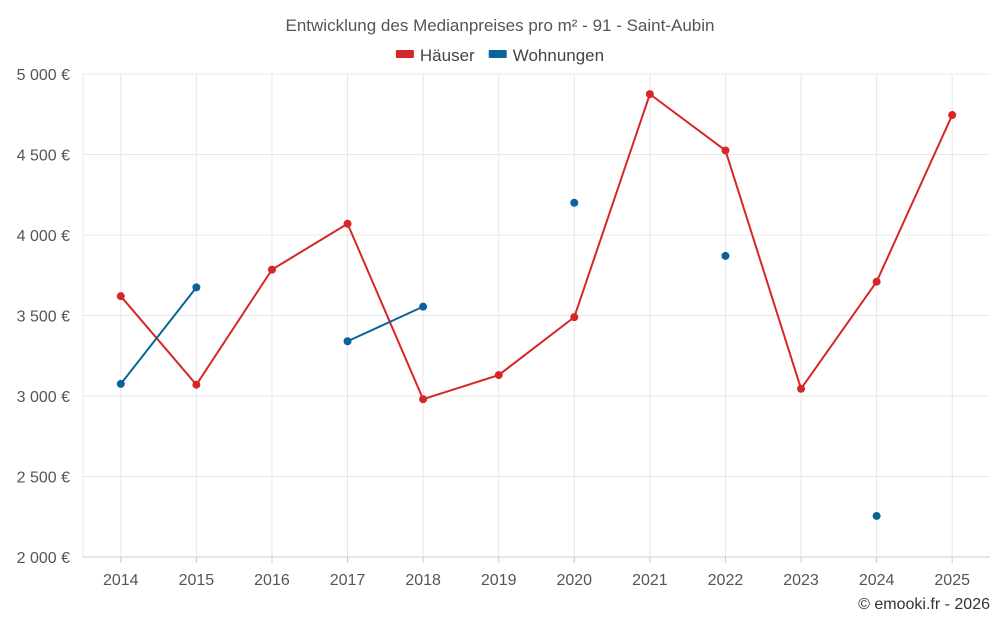 This screenshot has height=625, width=1000. Describe the element at coordinates (43, 397) in the screenshot. I see `y-tick-label: 3 000 €` at that location.